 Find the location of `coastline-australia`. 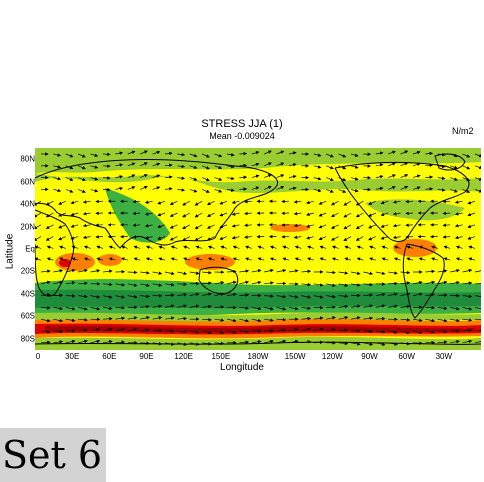

coastline-australia is located at coordinates (218, 280).